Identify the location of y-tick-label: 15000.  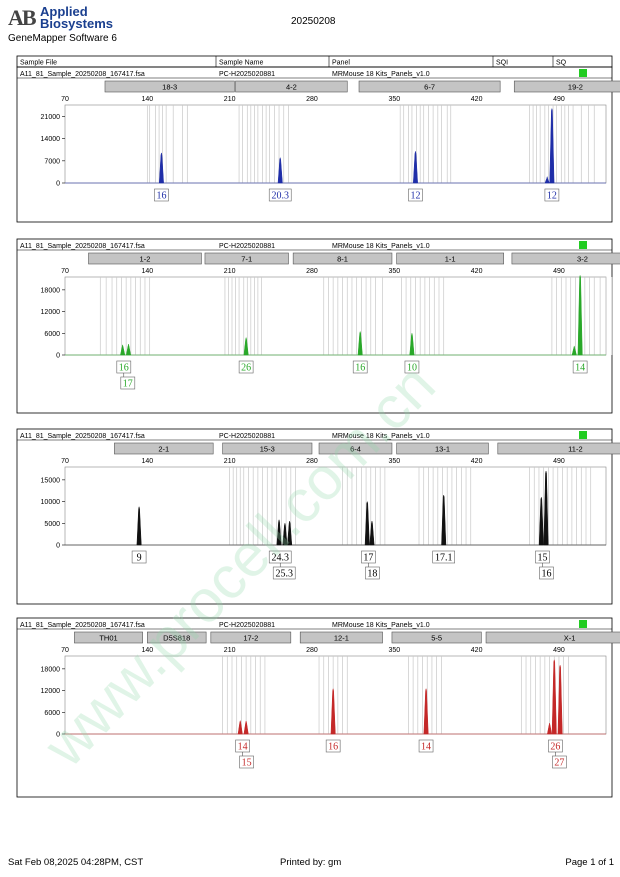
(51, 480).